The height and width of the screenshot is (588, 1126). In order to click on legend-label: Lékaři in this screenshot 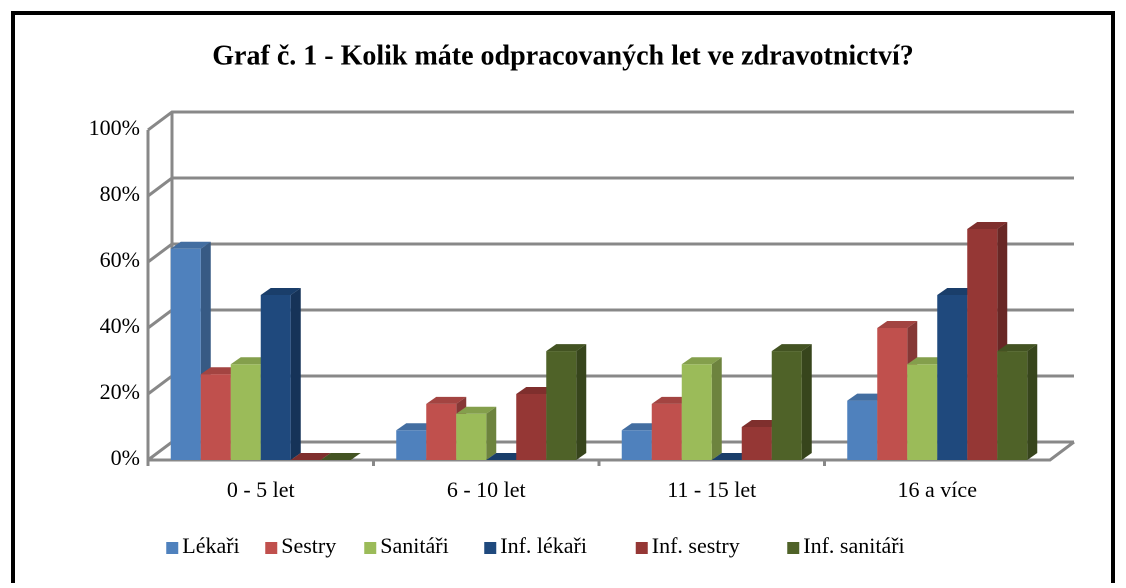, I will do `click(210, 545)`.